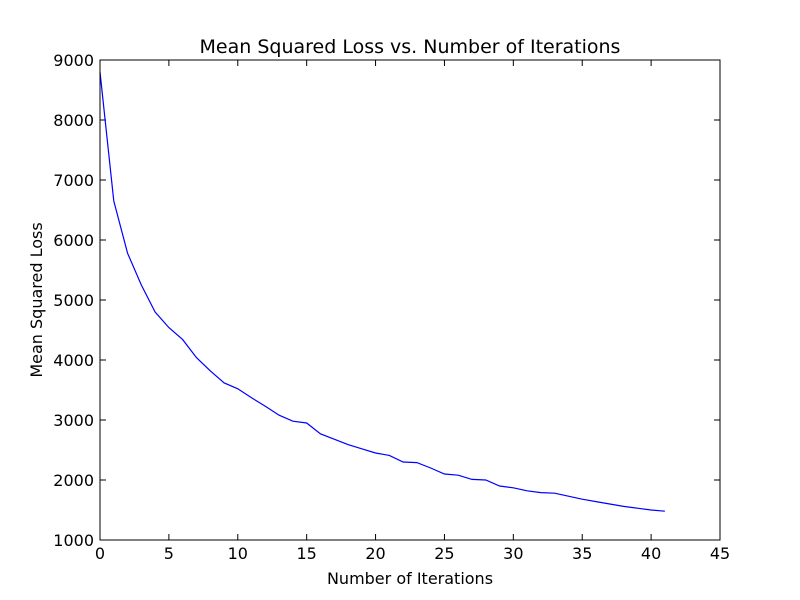 Image resolution: width=800 pixels, height=600 pixels. What do you see at coordinates (720, 553) in the screenshot?
I see `x-tick-label: 45` at bounding box center [720, 553].